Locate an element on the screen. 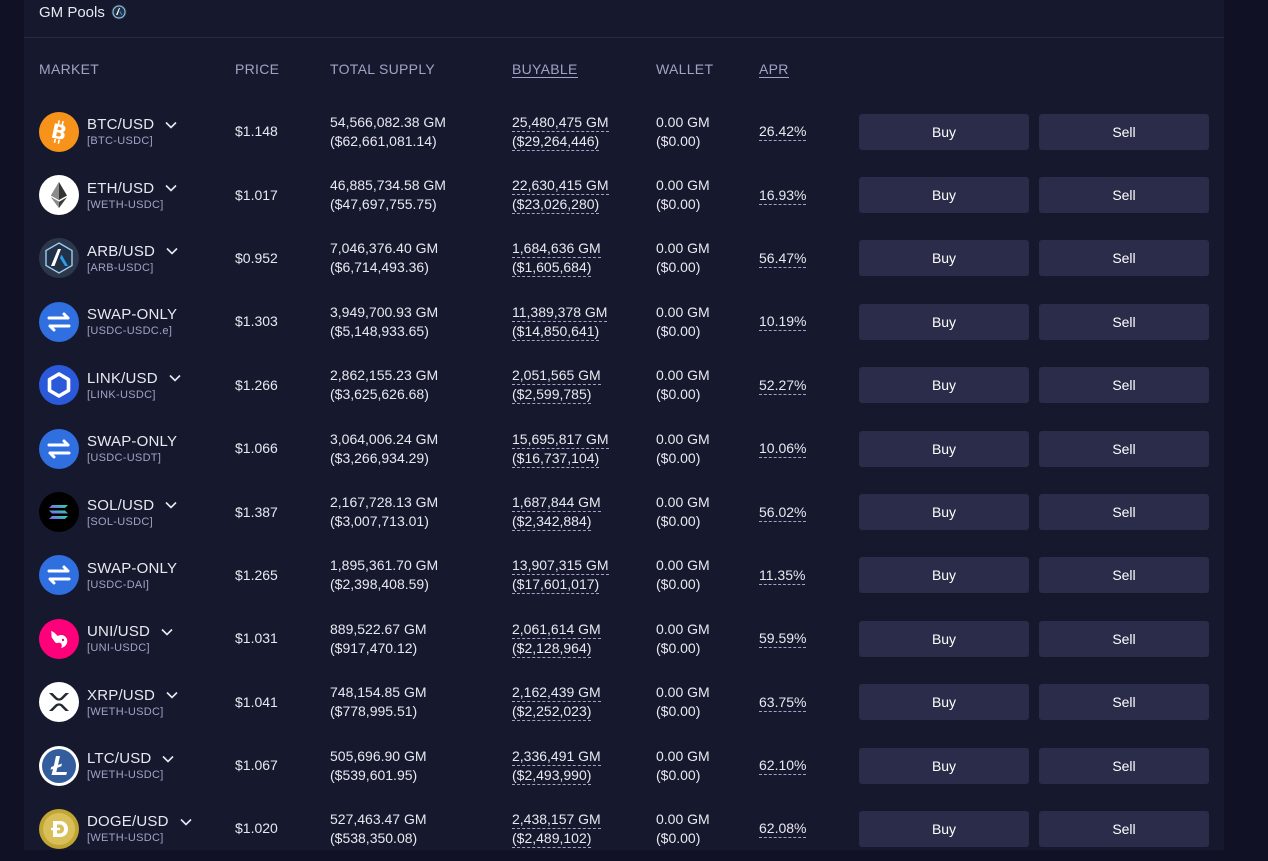 The width and height of the screenshot is (1268, 861). apr-value: 10.06% is located at coordinates (783, 449).